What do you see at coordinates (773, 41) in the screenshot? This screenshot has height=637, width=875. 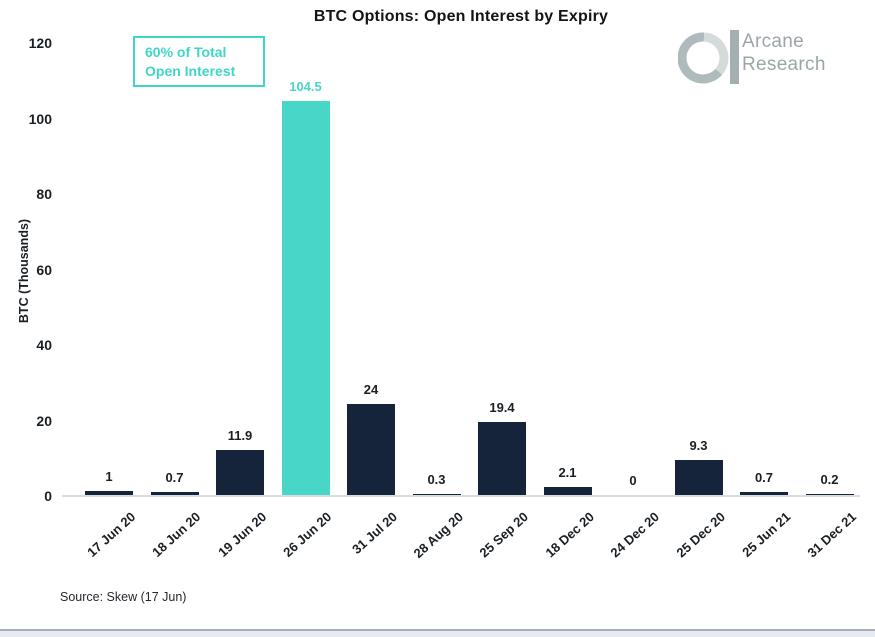 I see `arcane-logo-text-line1: Arcane` at bounding box center [773, 41].